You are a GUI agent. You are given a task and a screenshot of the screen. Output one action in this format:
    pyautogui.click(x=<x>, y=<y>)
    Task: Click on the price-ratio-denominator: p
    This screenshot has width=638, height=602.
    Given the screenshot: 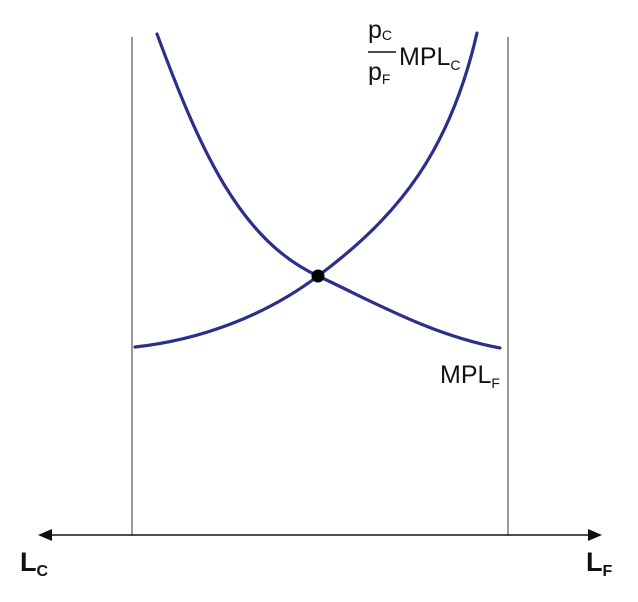 What is the action you would take?
    pyautogui.click(x=375, y=72)
    